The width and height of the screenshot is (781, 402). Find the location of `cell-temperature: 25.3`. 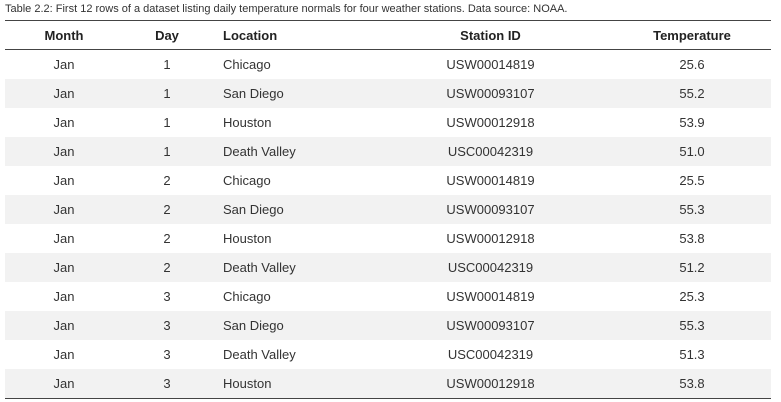

cell-temperature: 25.3 is located at coordinates (692, 296).